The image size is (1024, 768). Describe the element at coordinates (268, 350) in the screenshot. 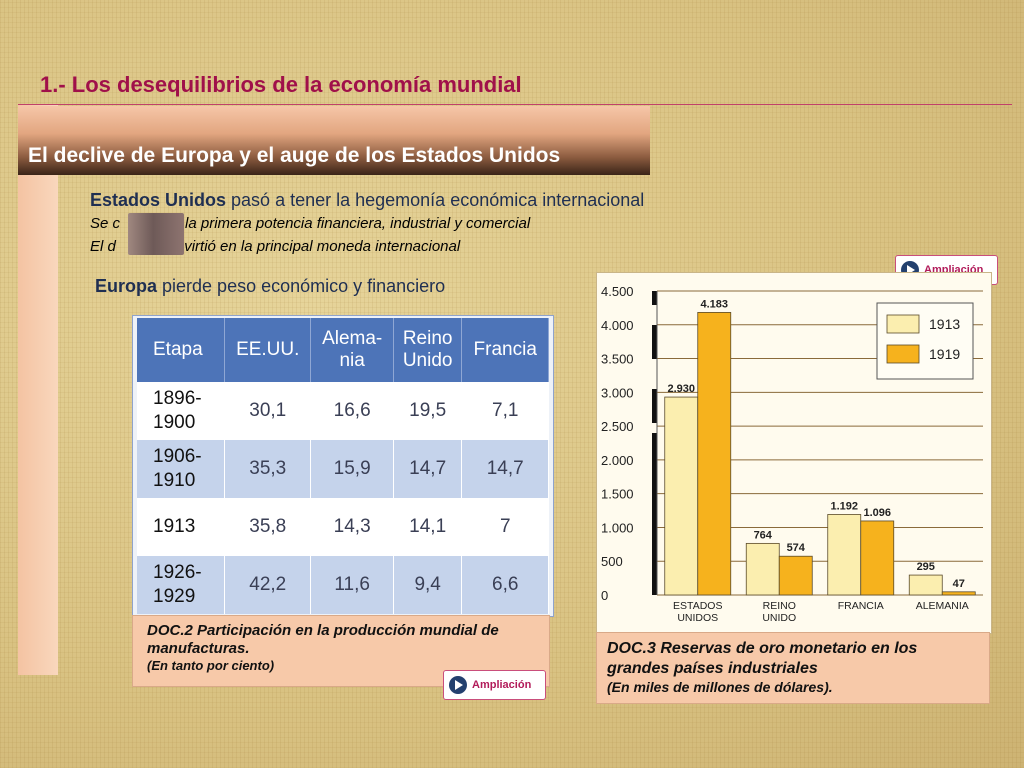

I see `column-header-eeuu: EE.UU.` at that location.